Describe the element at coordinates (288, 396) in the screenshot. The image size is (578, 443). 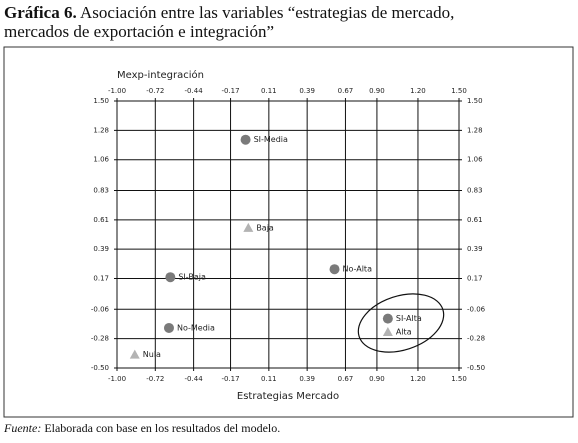
I see `x-axis-title: Estrategias Mercado` at that location.